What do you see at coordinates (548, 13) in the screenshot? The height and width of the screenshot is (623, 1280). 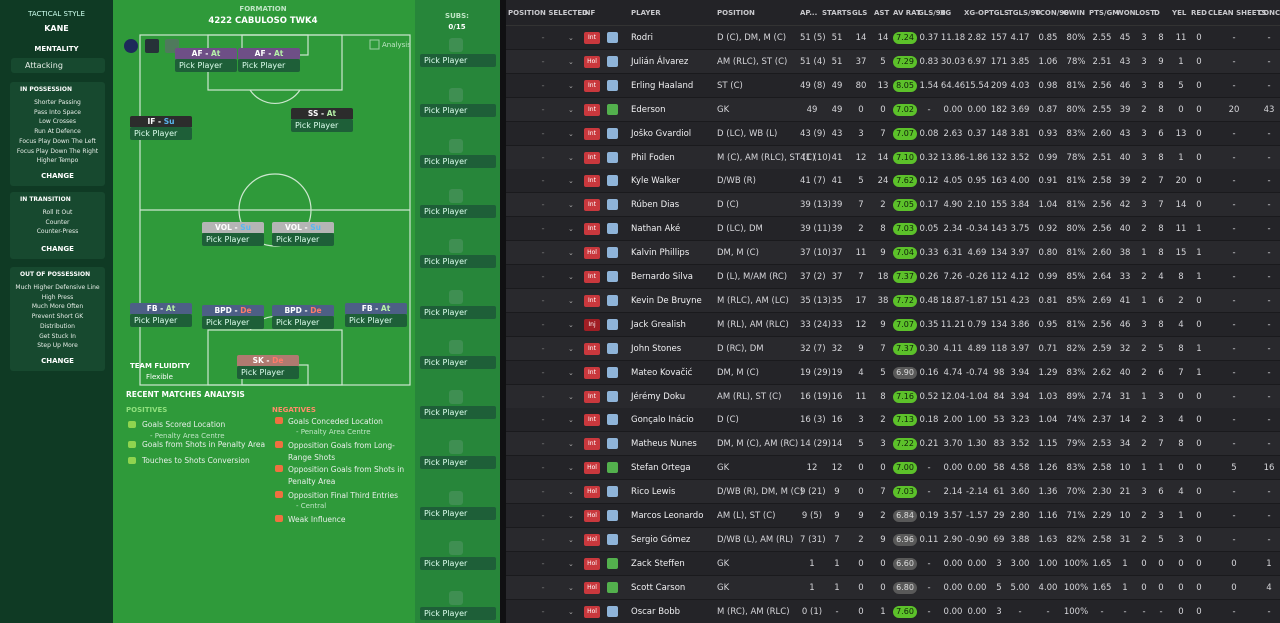 I see `column-header: POSITION SELECTED` at bounding box center [548, 13].